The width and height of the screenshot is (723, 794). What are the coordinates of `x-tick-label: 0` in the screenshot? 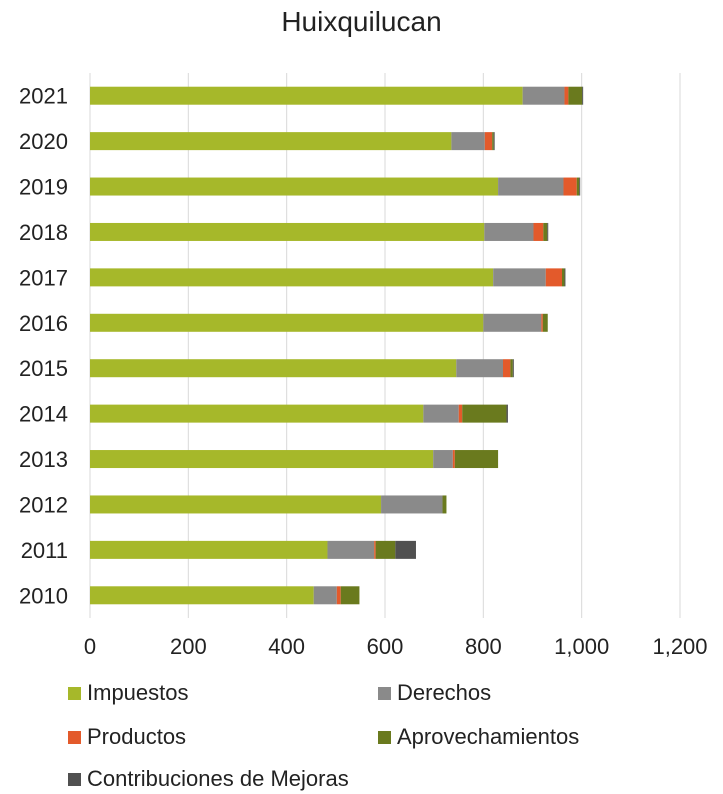 It's located at (90, 646).